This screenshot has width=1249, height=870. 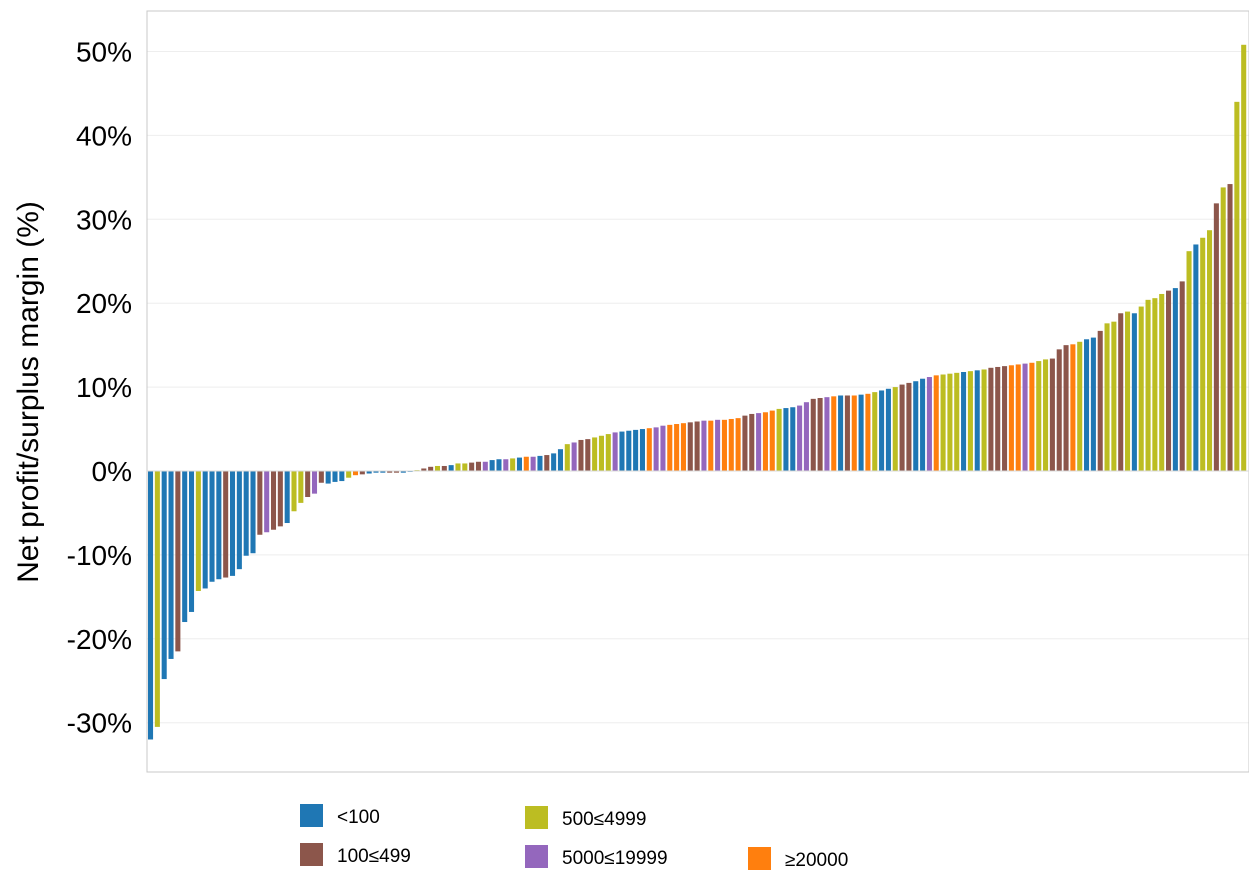 I want to click on legend-label: <100, so click(x=358, y=817).